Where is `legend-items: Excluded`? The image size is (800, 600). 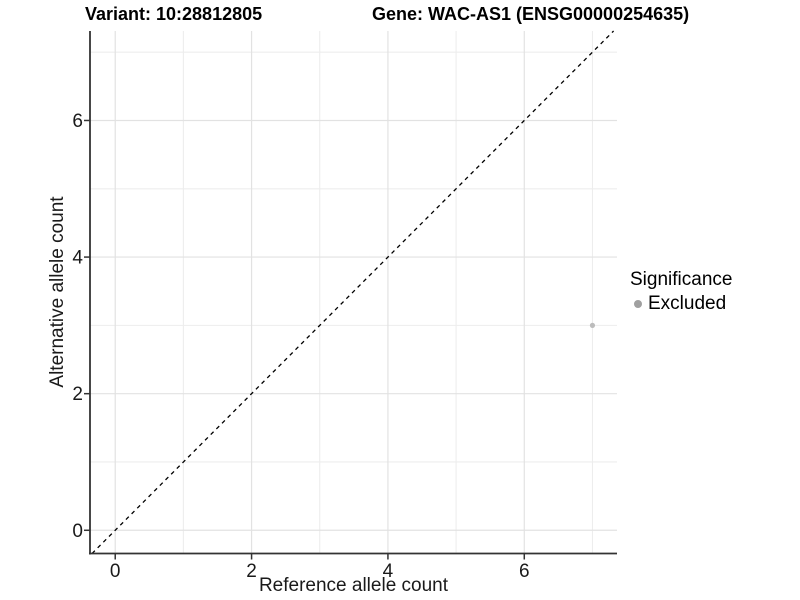
legend-items: Excluded is located at coordinates (681, 304).